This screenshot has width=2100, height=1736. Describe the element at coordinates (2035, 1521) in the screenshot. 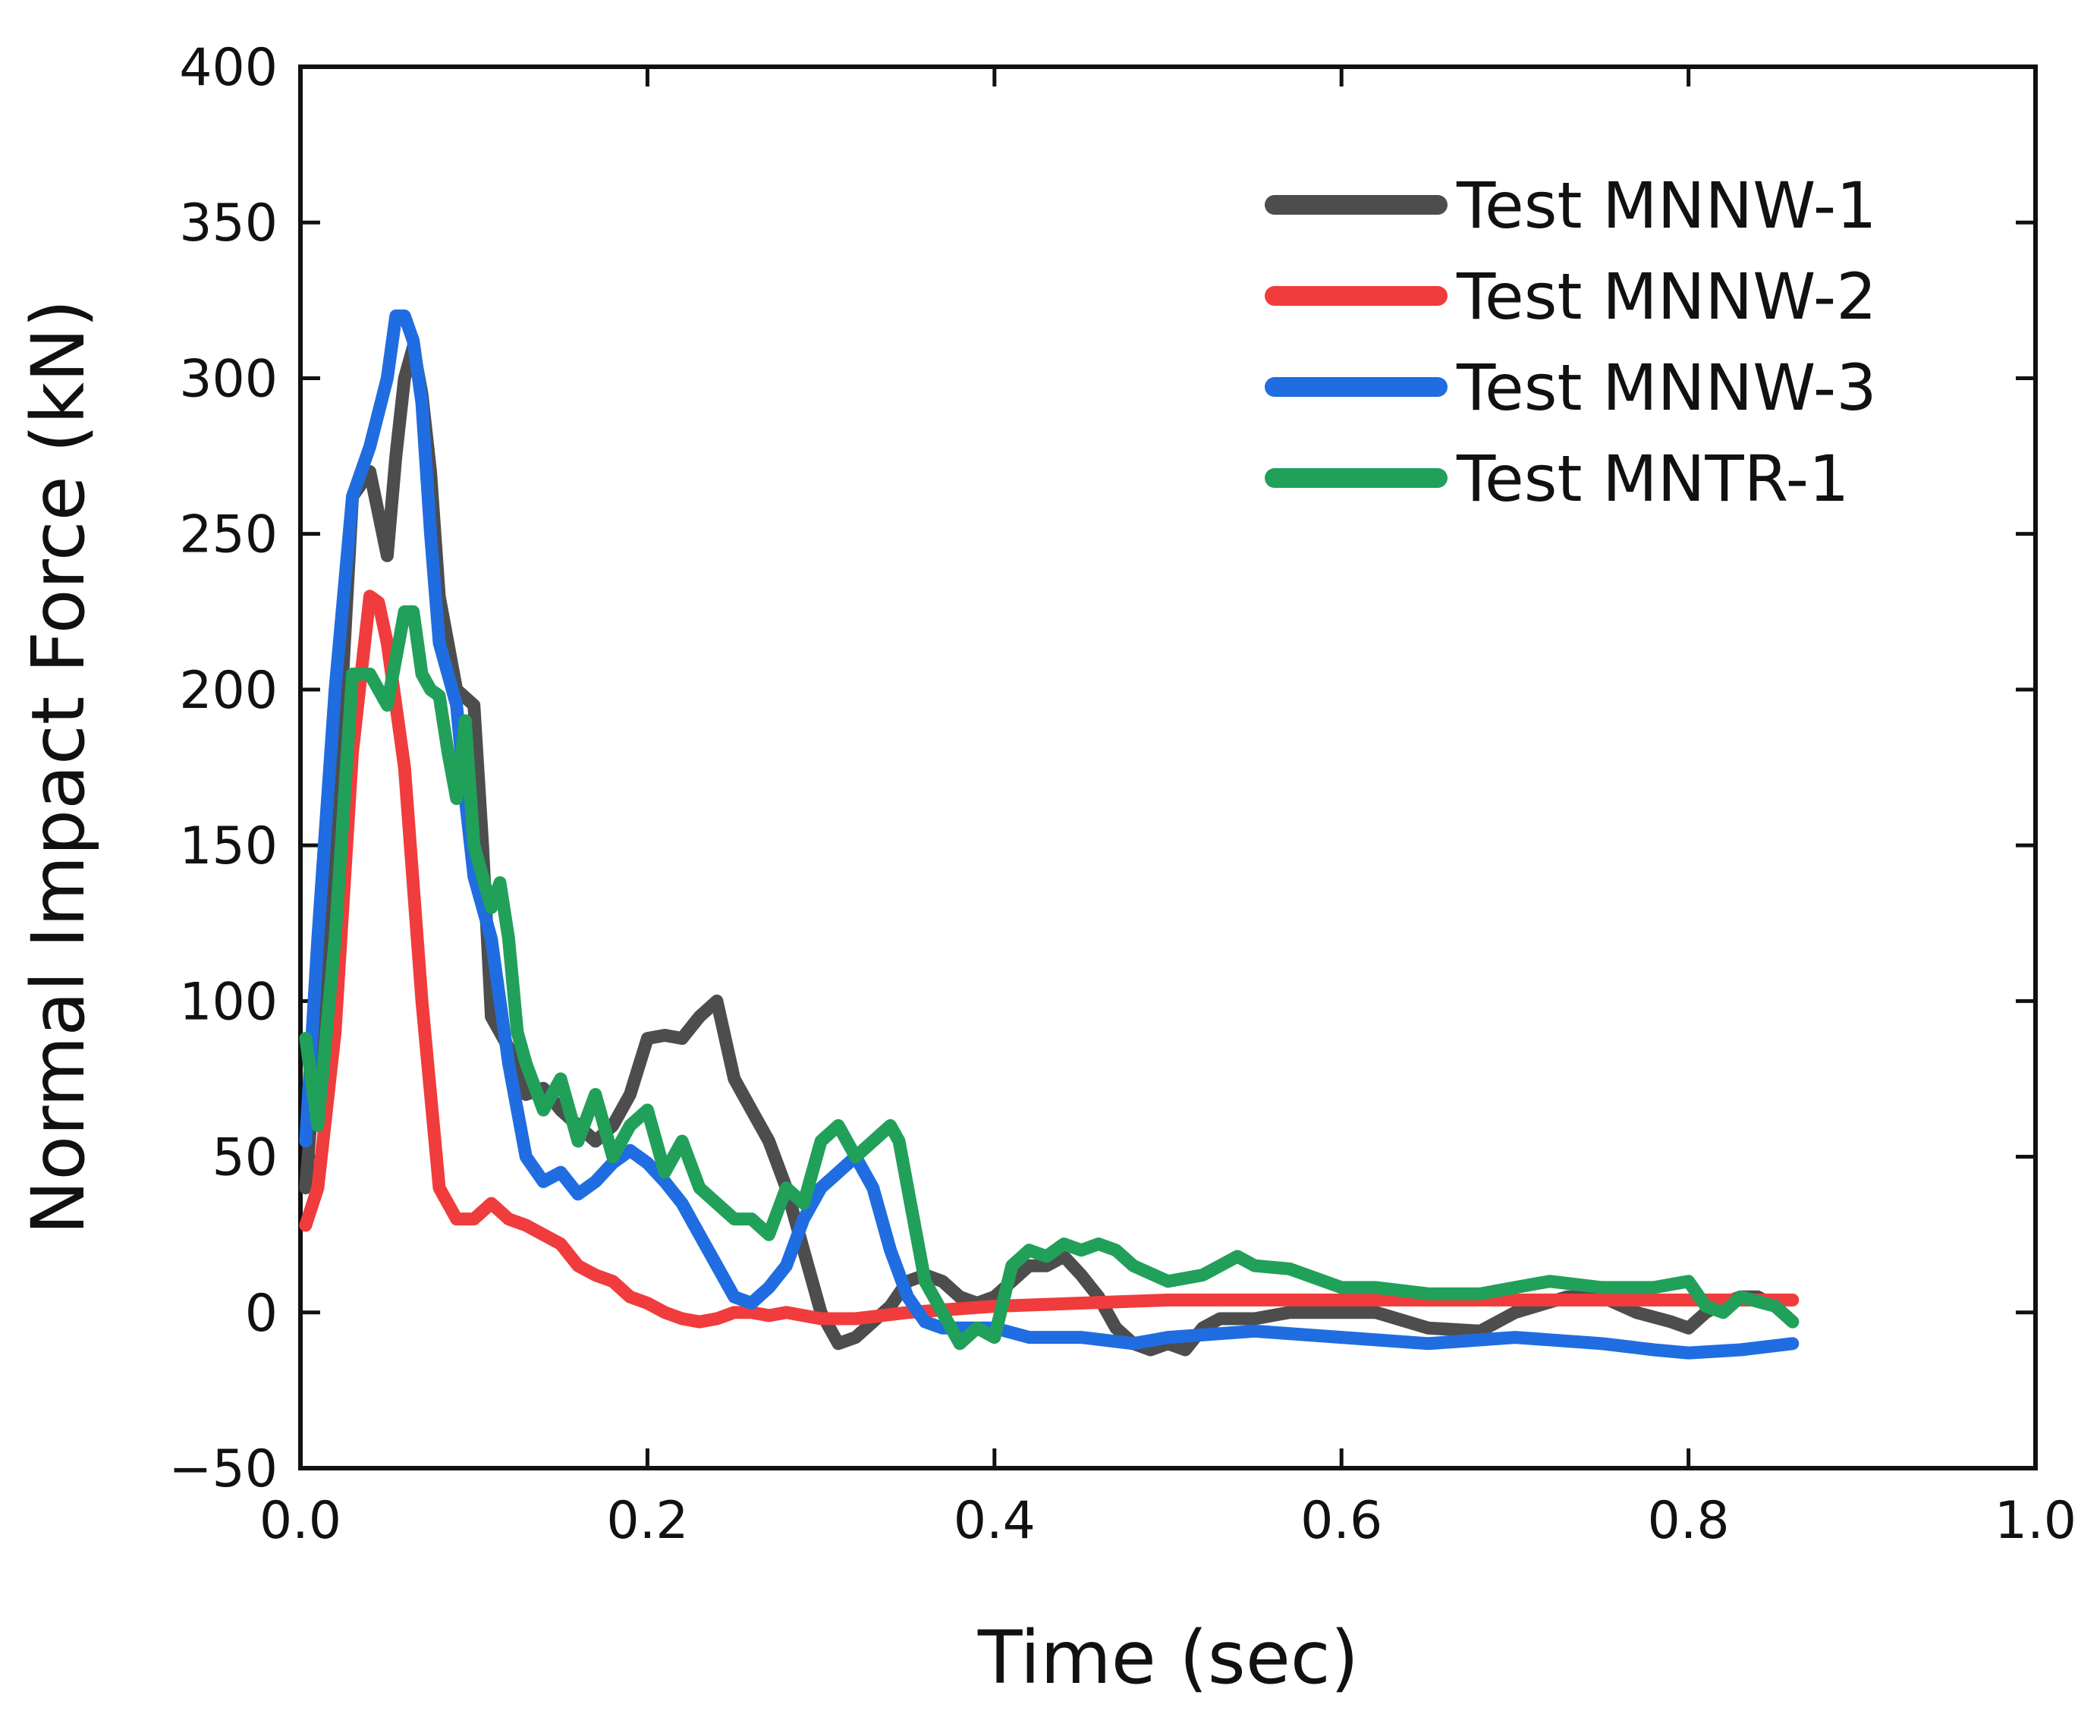

I see `x-tick-label: 1.0` at that location.